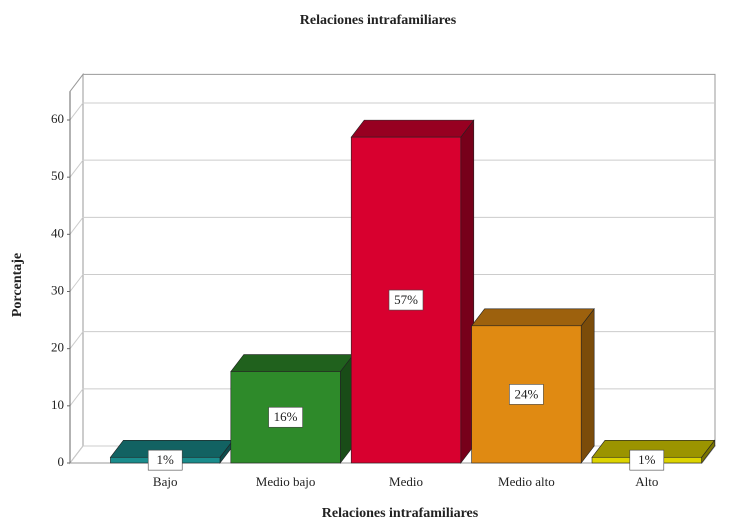 The image size is (732, 524). I want to click on x-tick-label: Alto, so click(646, 481).